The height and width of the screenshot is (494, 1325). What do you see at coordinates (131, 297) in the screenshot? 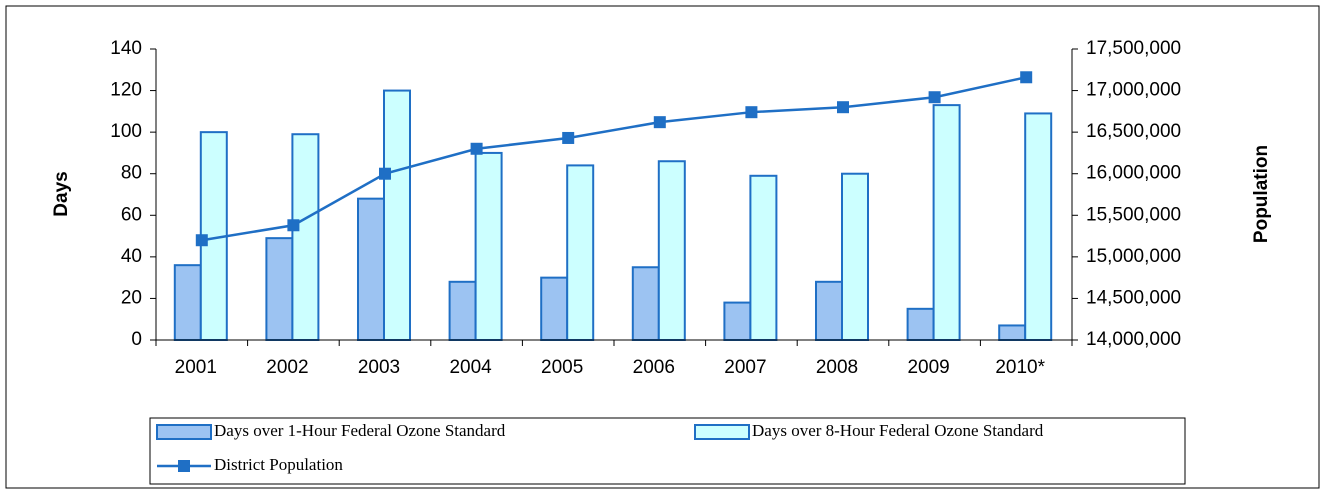
I see `y-tick-label: 20` at bounding box center [131, 297].